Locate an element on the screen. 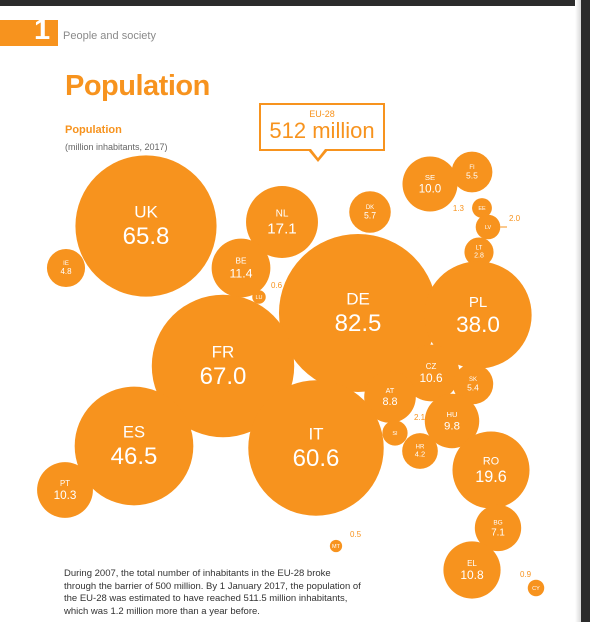 The height and width of the screenshot is (622, 590). bubble-hu is located at coordinates (452, 421).